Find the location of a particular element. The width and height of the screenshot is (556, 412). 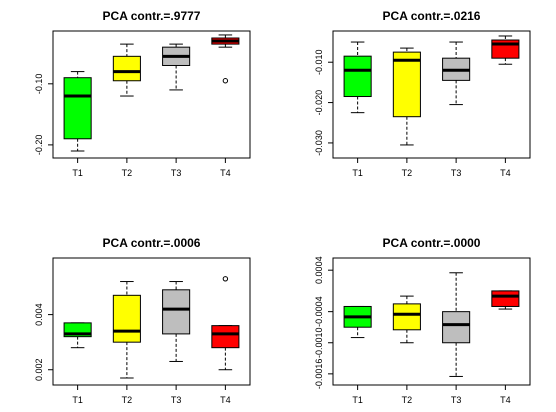

chart-title: PCA contr.=.0000 is located at coordinates (432, 243).